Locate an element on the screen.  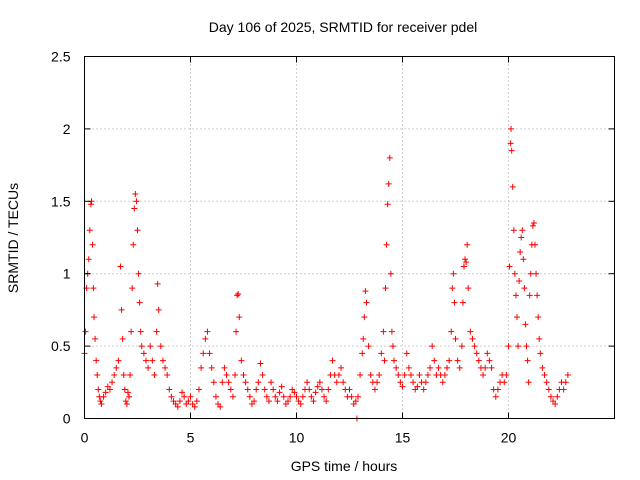
y-tick-label: 2 is located at coordinates (67, 129).